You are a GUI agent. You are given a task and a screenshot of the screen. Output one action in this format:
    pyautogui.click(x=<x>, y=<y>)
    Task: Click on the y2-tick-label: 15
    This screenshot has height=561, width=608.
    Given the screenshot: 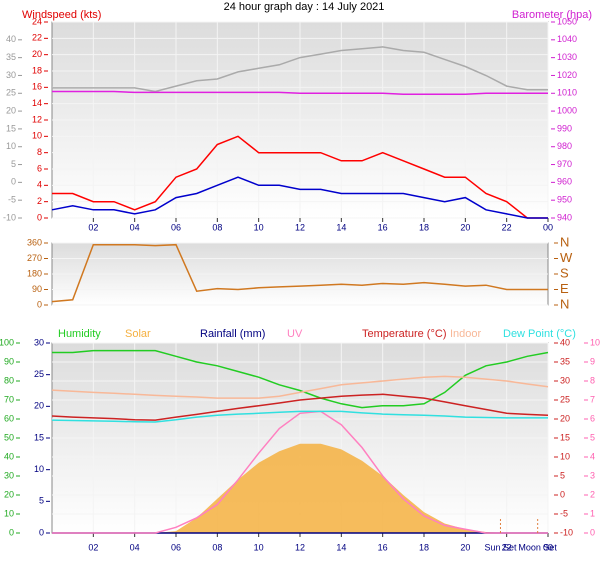 What is the action you would take?
    pyautogui.click(x=565, y=437)
    